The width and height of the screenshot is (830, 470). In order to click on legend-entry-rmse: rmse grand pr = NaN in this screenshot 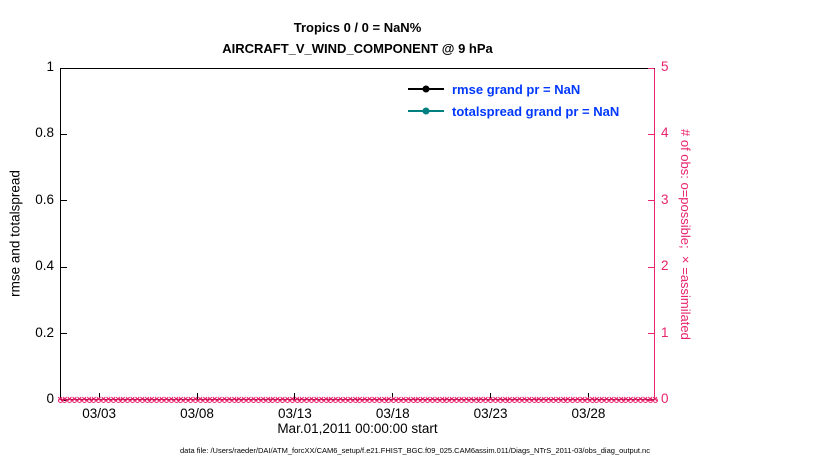, I will do `click(513, 89)`.